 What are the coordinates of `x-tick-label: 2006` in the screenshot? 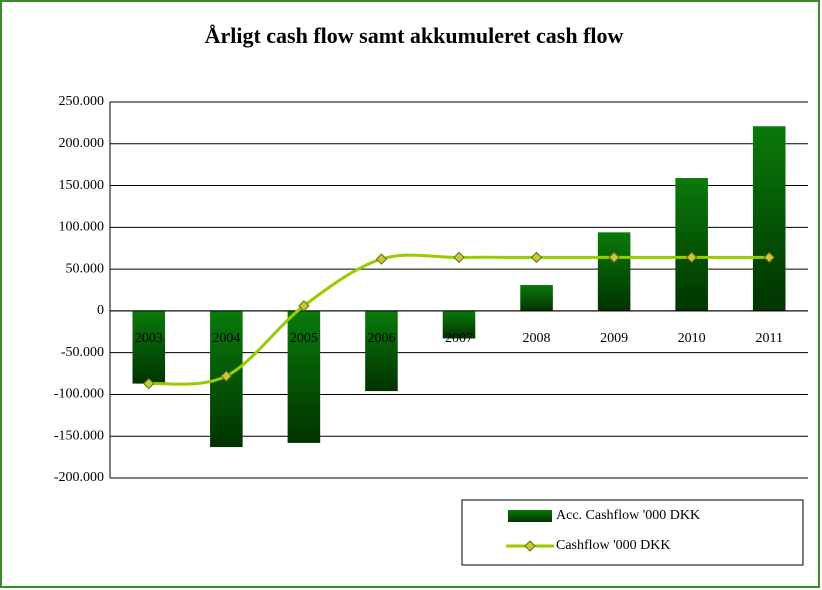 It's located at (381, 338).